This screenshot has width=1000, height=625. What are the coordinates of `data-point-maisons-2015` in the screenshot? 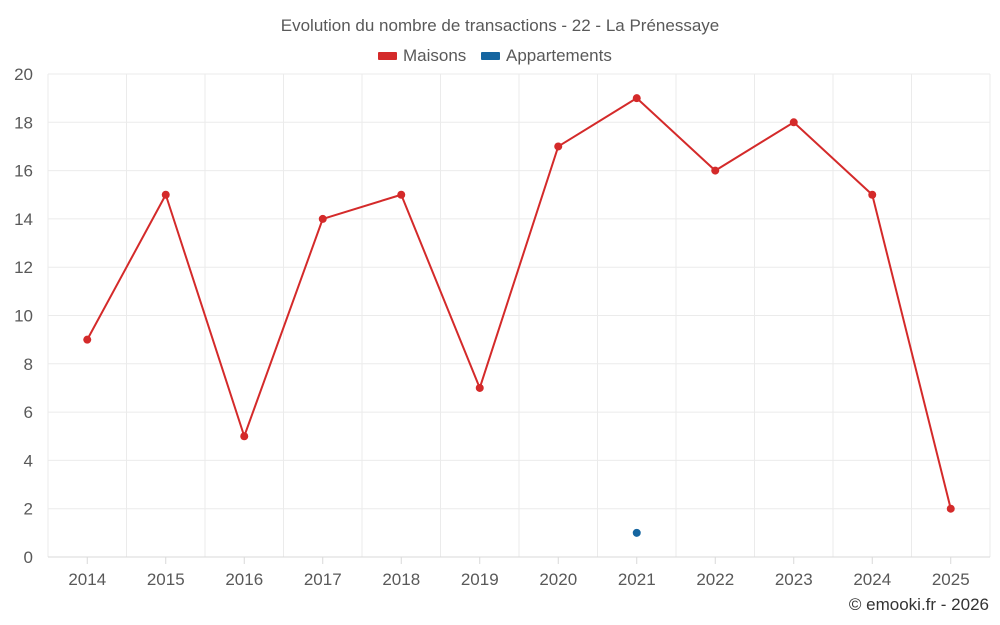 It's located at (165, 194).